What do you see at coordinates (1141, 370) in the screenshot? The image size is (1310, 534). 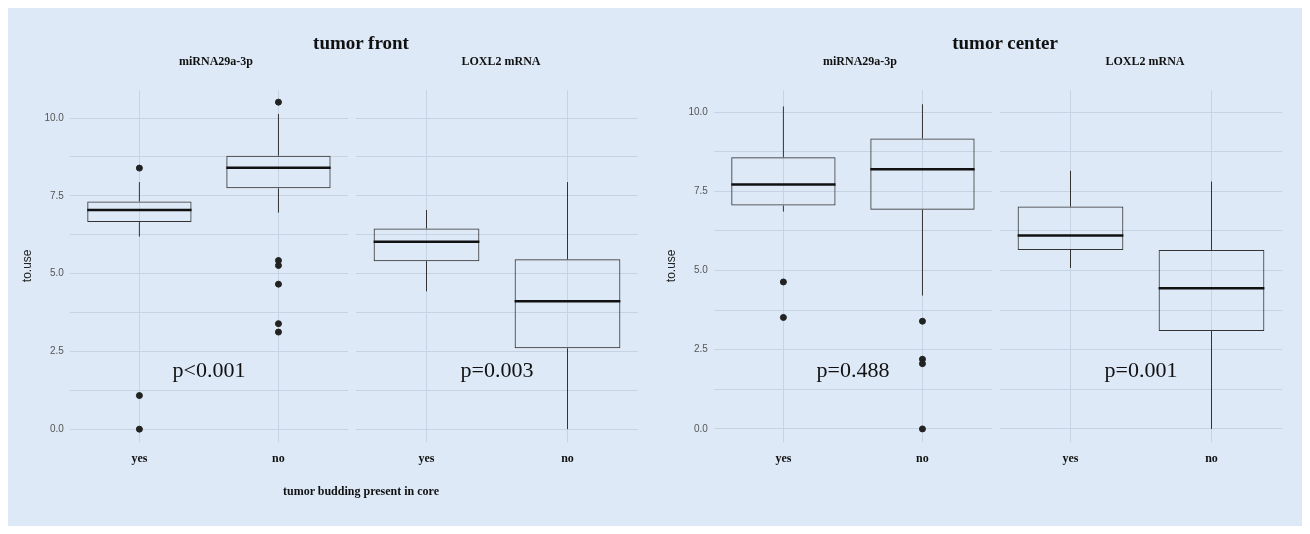 I see `annotation: p=0.001` at bounding box center [1141, 370].